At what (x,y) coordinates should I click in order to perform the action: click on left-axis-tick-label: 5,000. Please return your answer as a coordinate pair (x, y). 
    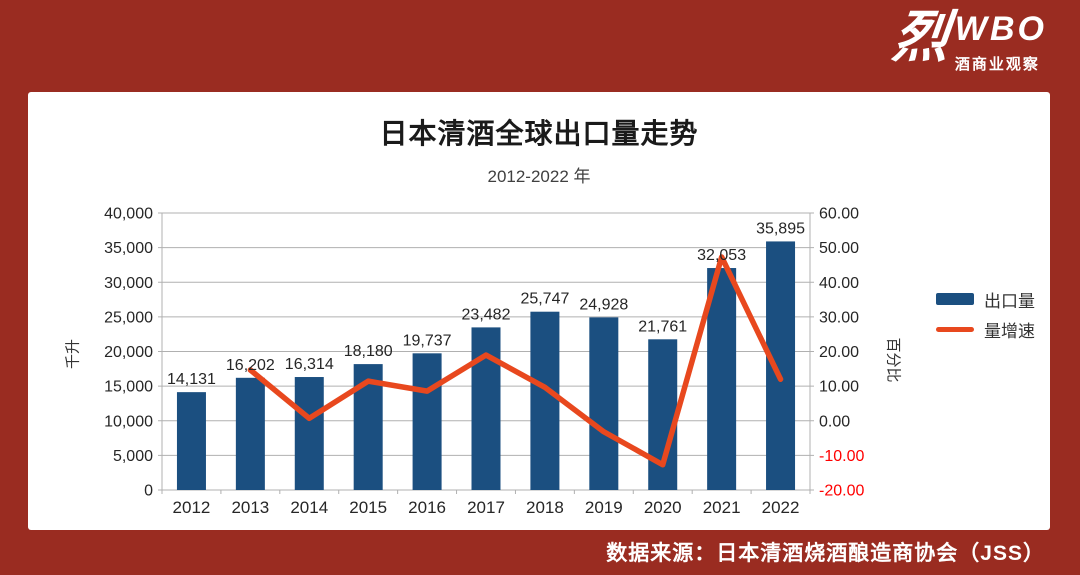
    Looking at the image, I should click on (133, 456).